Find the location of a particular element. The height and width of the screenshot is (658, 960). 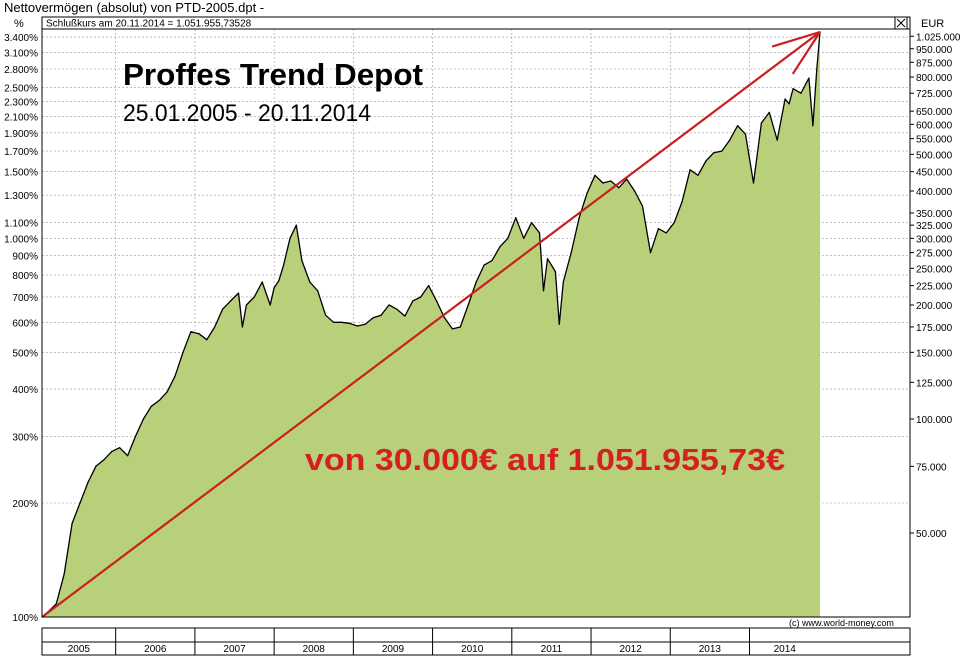

right-tick-label: 450.000 is located at coordinates (934, 173).